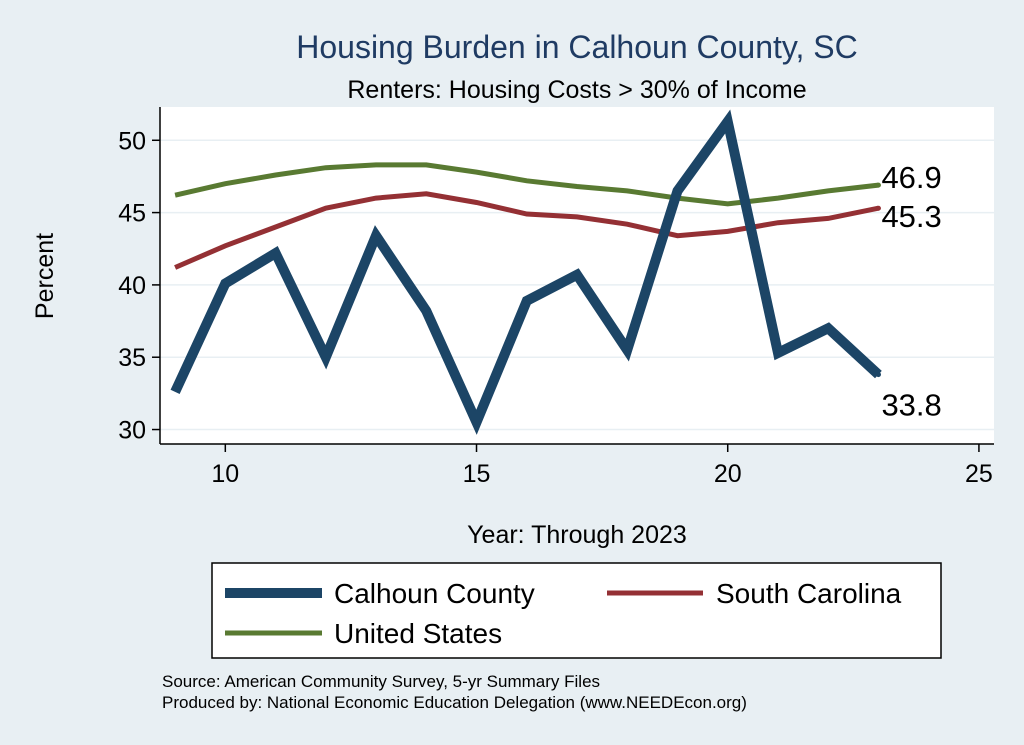 This screenshot has height=745, width=1024. I want to click on x-tick-label-25: 25, so click(979, 474).